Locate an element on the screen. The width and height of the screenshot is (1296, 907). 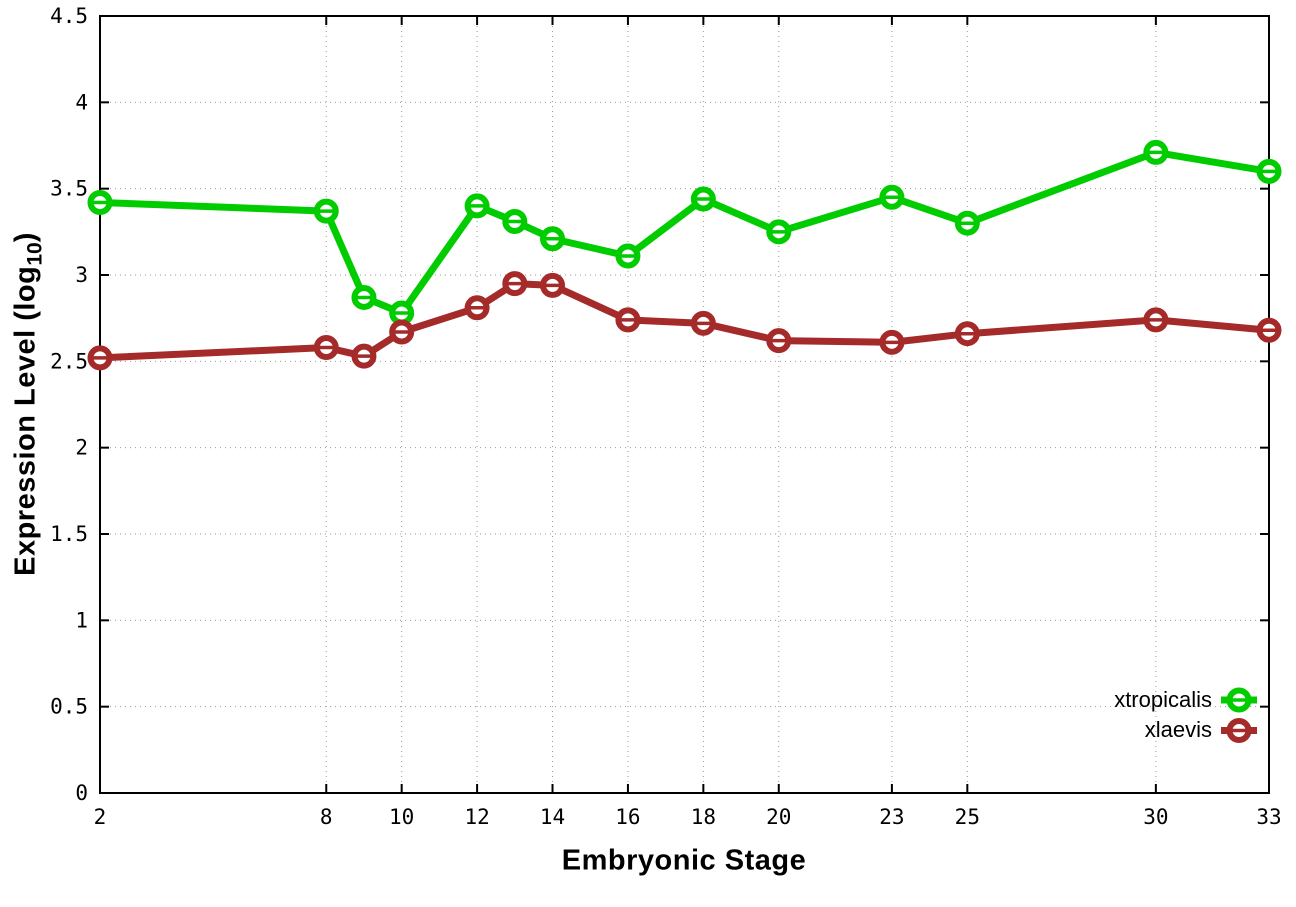
y-tick-label: 2.5 is located at coordinates (69, 361).